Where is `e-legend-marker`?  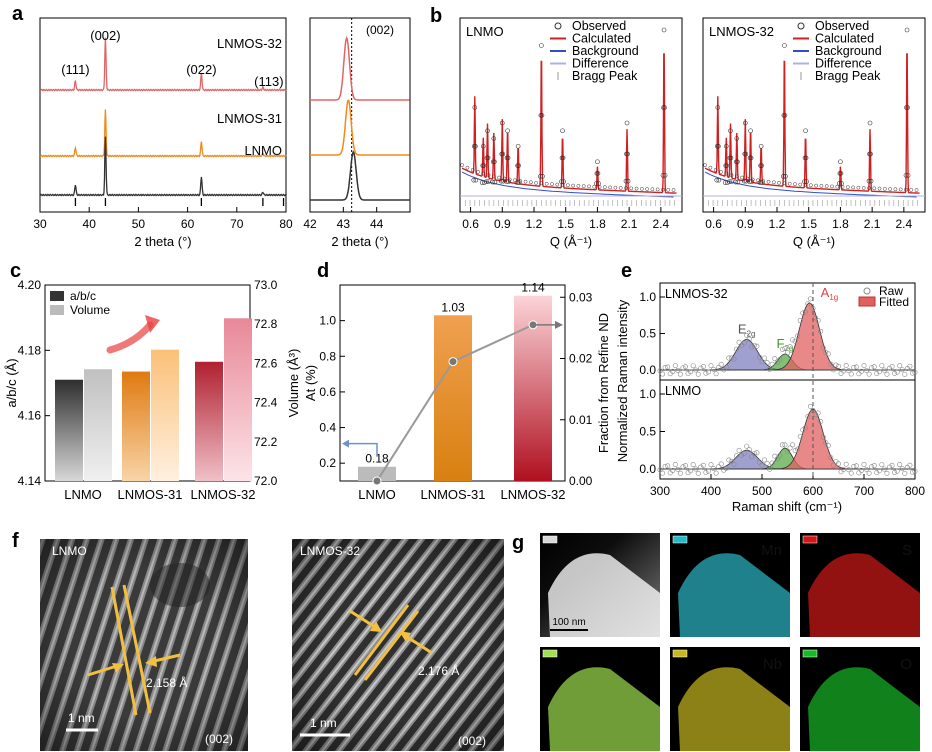 e-legend-marker is located at coordinates (867, 291).